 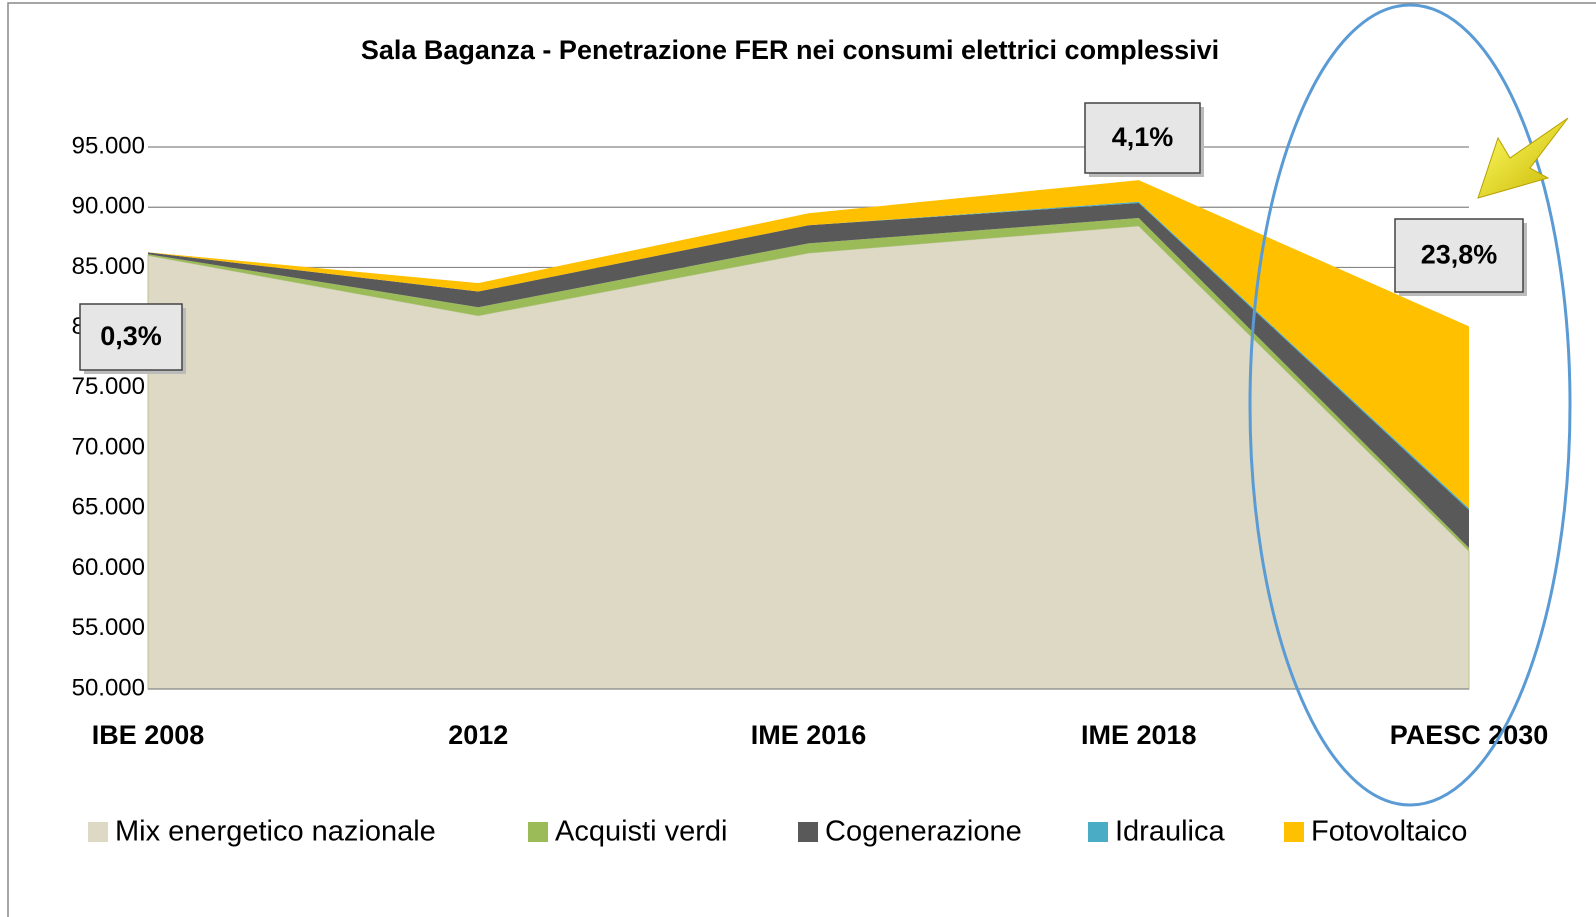 What do you see at coordinates (809, 735) in the screenshot?
I see `x-tick-label: IME 2016` at bounding box center [809, 735].